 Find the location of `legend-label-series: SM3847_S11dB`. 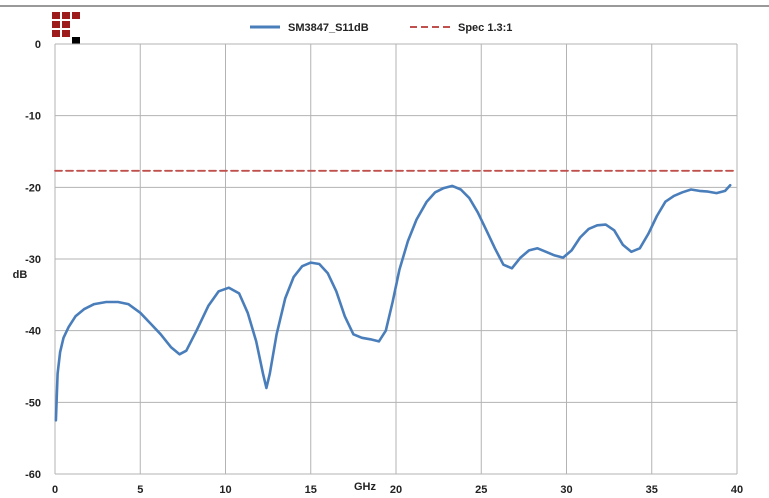

legend-label-series: SM3847_S11dB is located at coordinates (328, 28).